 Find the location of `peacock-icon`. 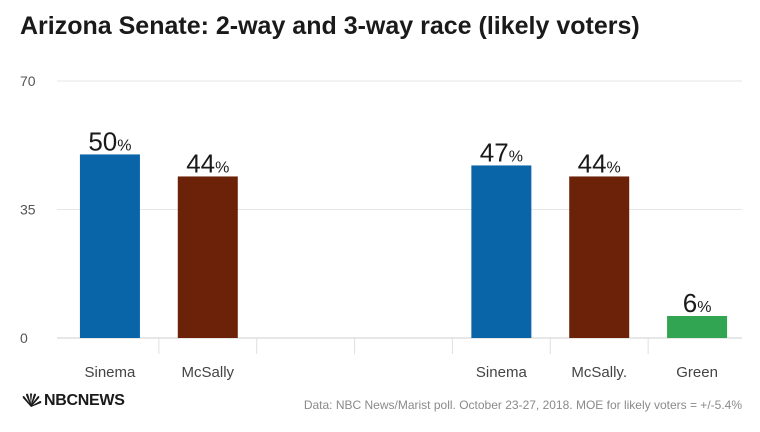

peacock-icon is located at coordinates (32, 400).